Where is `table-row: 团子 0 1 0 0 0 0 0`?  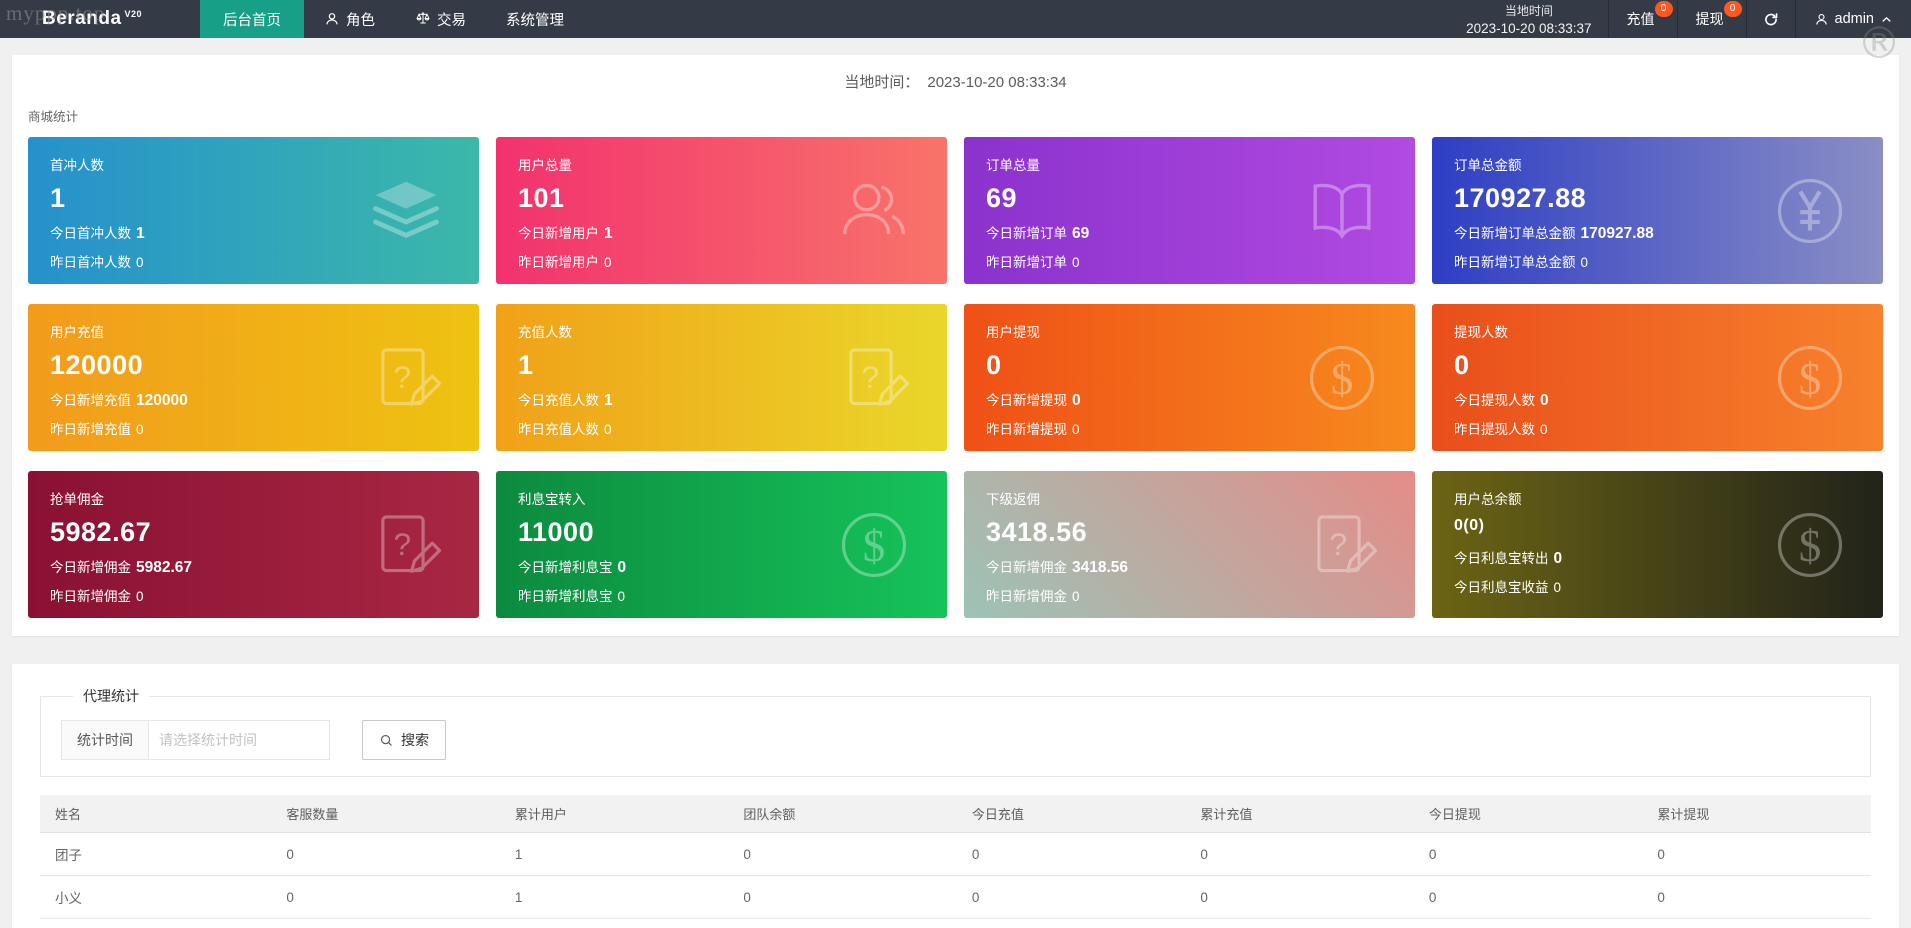 table-row: 团子 0 1 0 0 0 0 0 is located at coordinates (955, 854).